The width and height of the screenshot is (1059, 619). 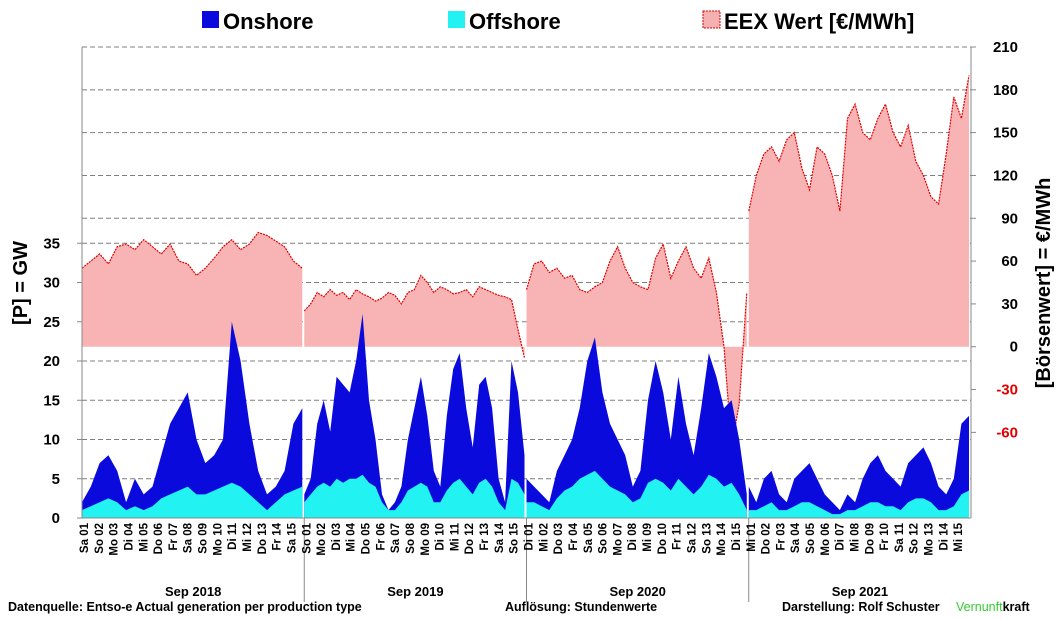 What do you see at coordinates (263, 538) in the screenshot?
I see `day-label: Do 13` at bounding box center [263, 538].